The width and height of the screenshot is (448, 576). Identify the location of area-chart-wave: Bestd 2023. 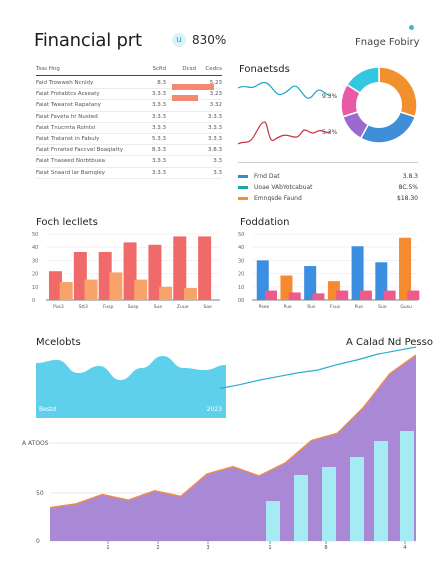
(131, 387).